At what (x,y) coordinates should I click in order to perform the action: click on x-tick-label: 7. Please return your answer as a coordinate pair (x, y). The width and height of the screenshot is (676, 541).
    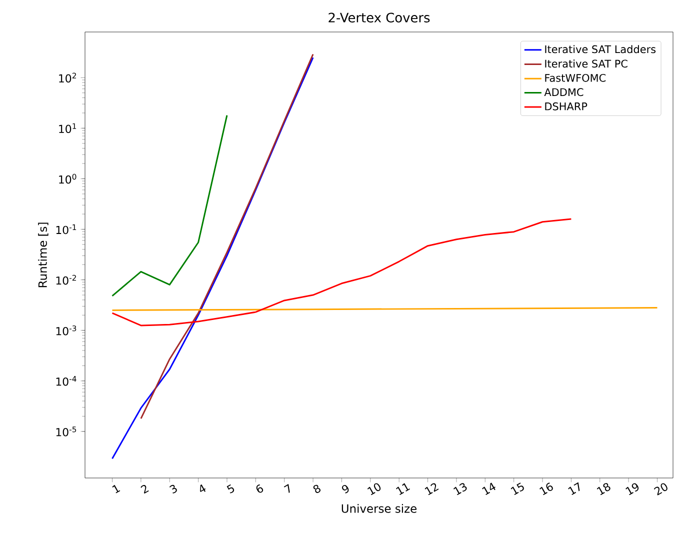
    Looking at the image, I should click on (287, 488).